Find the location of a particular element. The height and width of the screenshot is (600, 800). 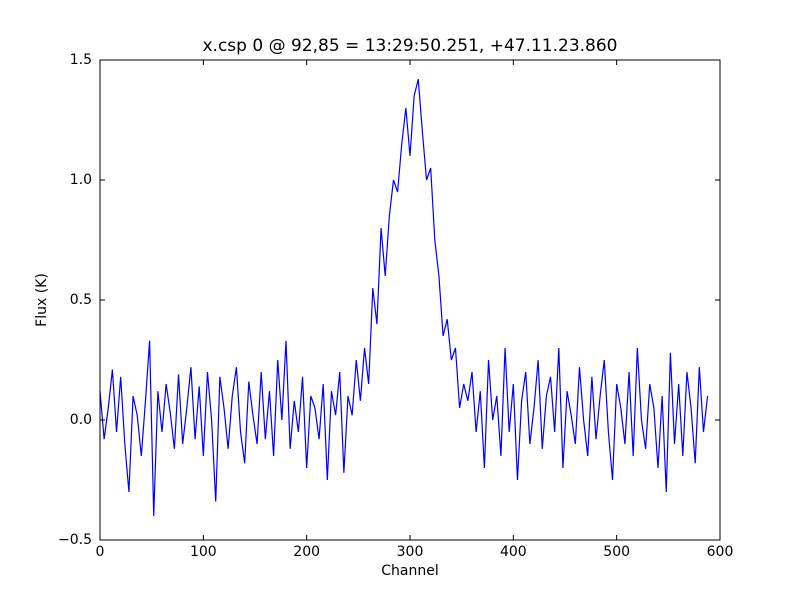

x-tick-label: 400 is located at coordinates (513, 552).